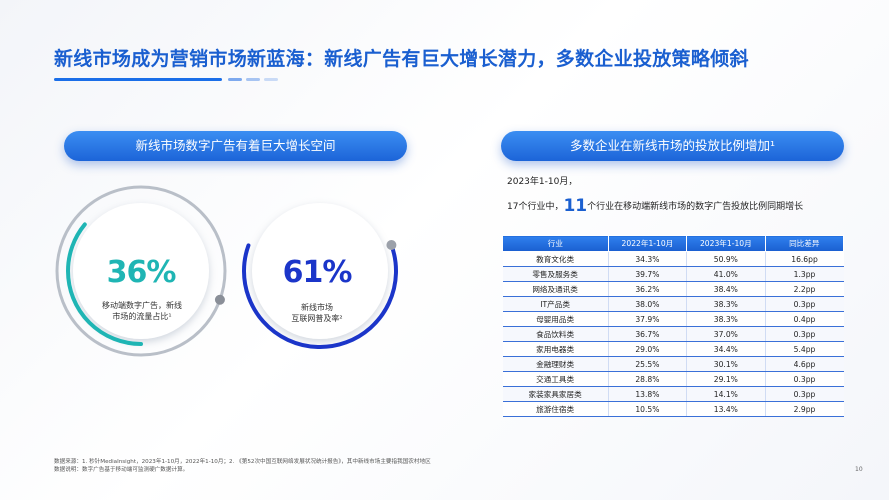 This screenshot has width=889, height=500. What do you see at coordinates (647, 243) in the screenshot?
I see `header-cell: 2022年1-10月` at bounding box center [647, 243].